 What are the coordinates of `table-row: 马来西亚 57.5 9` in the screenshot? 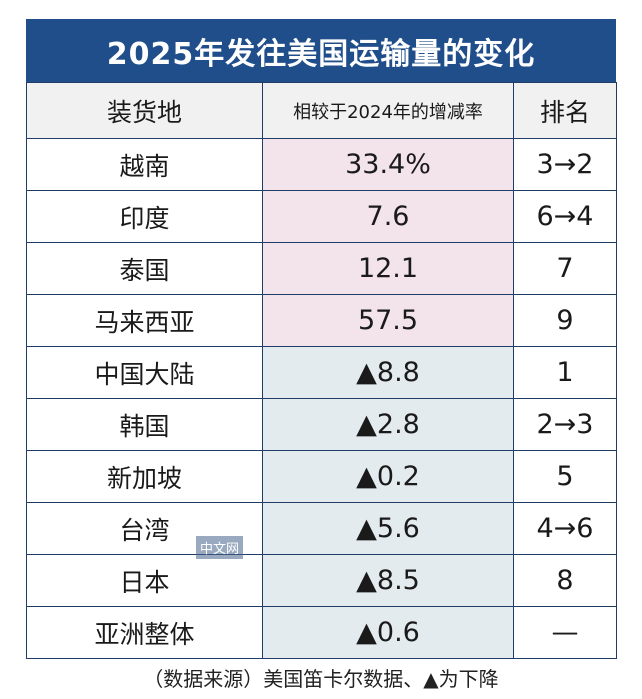 It's located at (321, 320).